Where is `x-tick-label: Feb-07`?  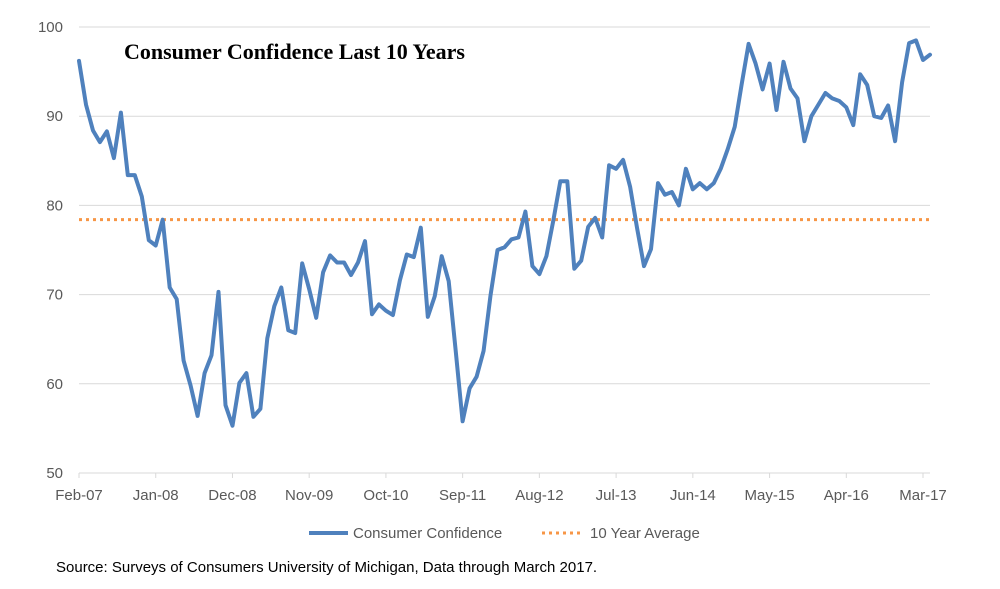 x-tick-label: Feb-07 is located at coordinates (79, 495).